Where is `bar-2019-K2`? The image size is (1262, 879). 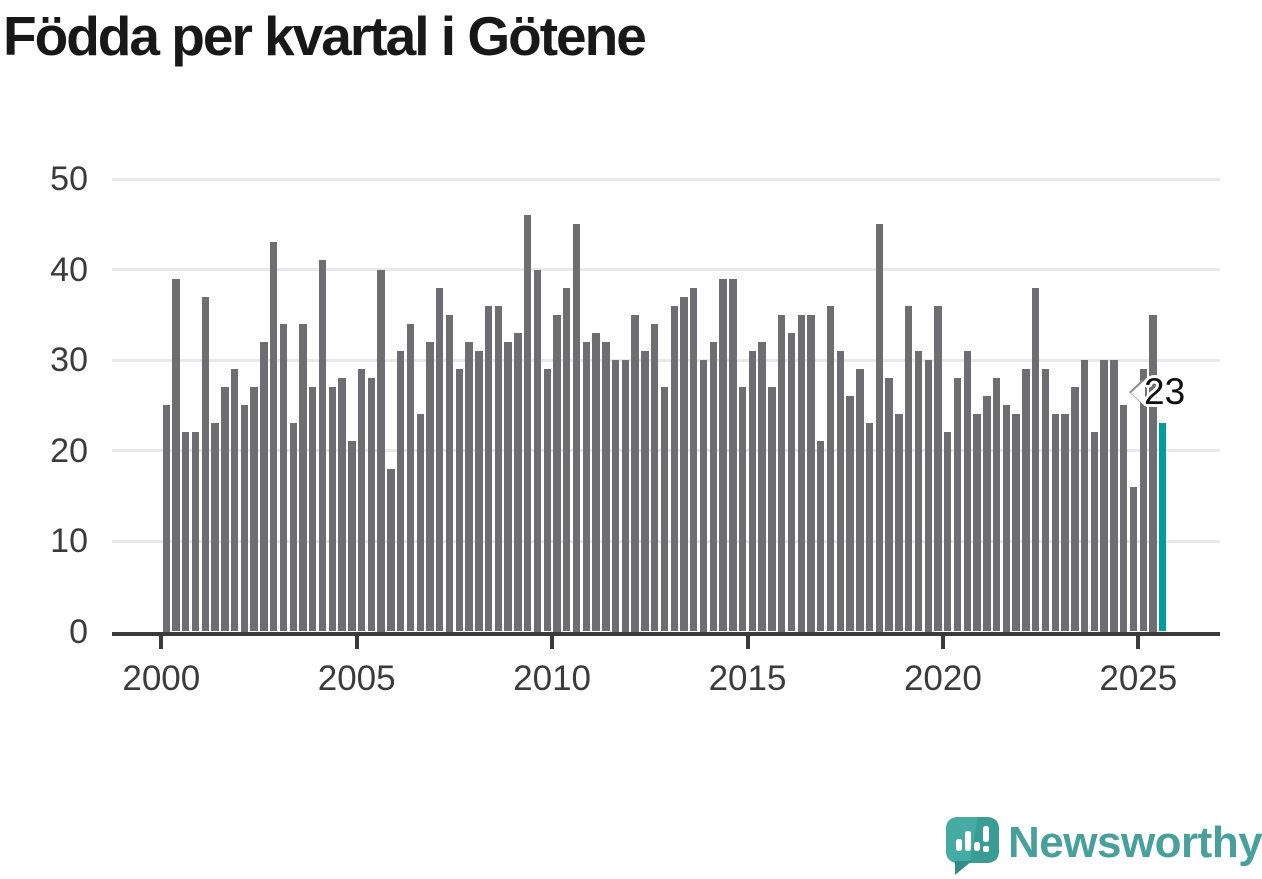 bar-2019-K2 is located at coordinates (918, 491).